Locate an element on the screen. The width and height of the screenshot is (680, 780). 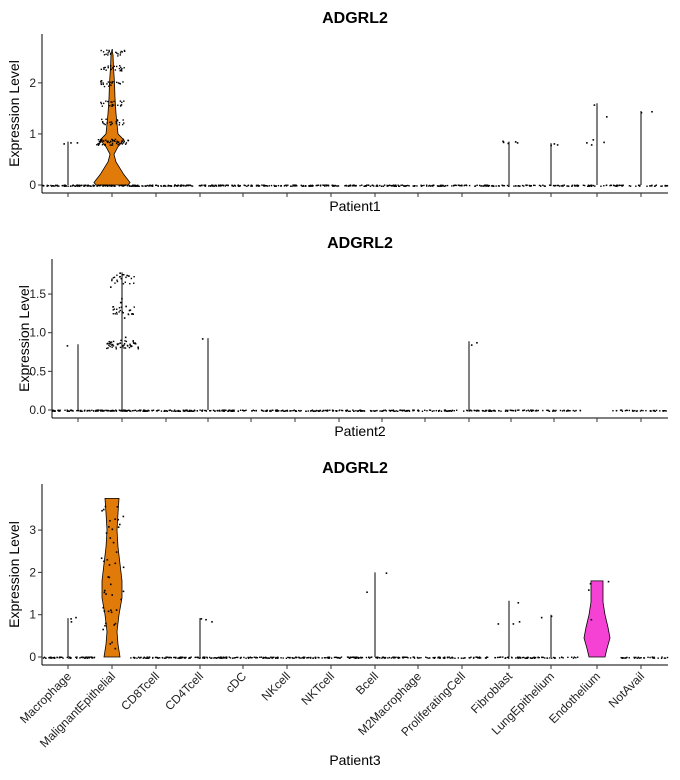
y-tick-label: 0.0 is located at coordinates (37, 410).